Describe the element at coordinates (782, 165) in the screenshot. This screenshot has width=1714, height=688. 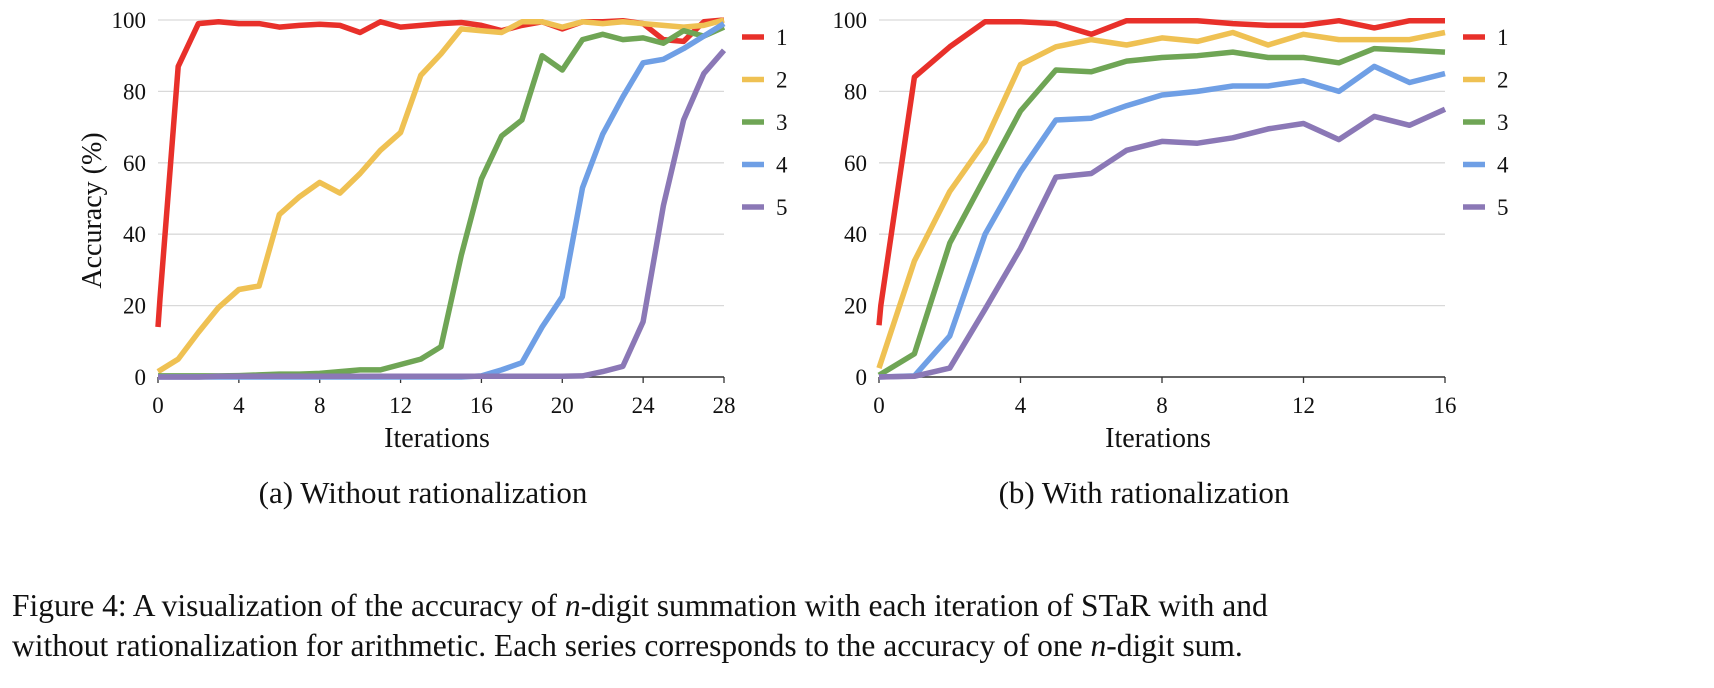
I see `a-legend-label-4: 4` at that location.